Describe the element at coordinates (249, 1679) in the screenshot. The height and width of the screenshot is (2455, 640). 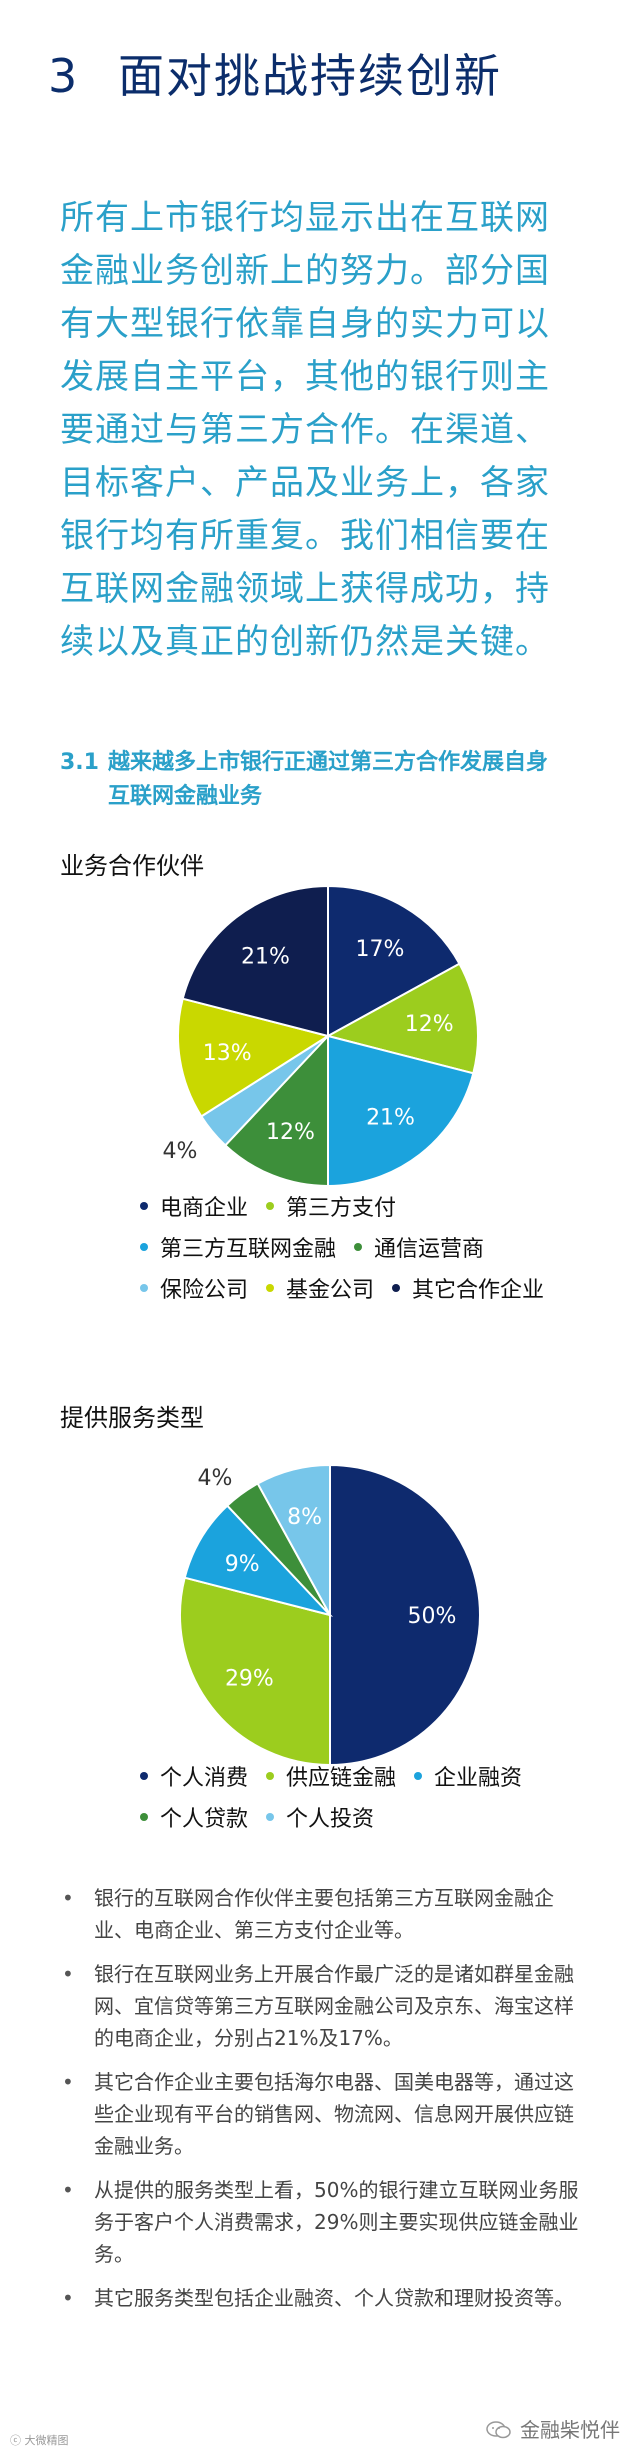
I see `slice-label-2: 29%` at that location.